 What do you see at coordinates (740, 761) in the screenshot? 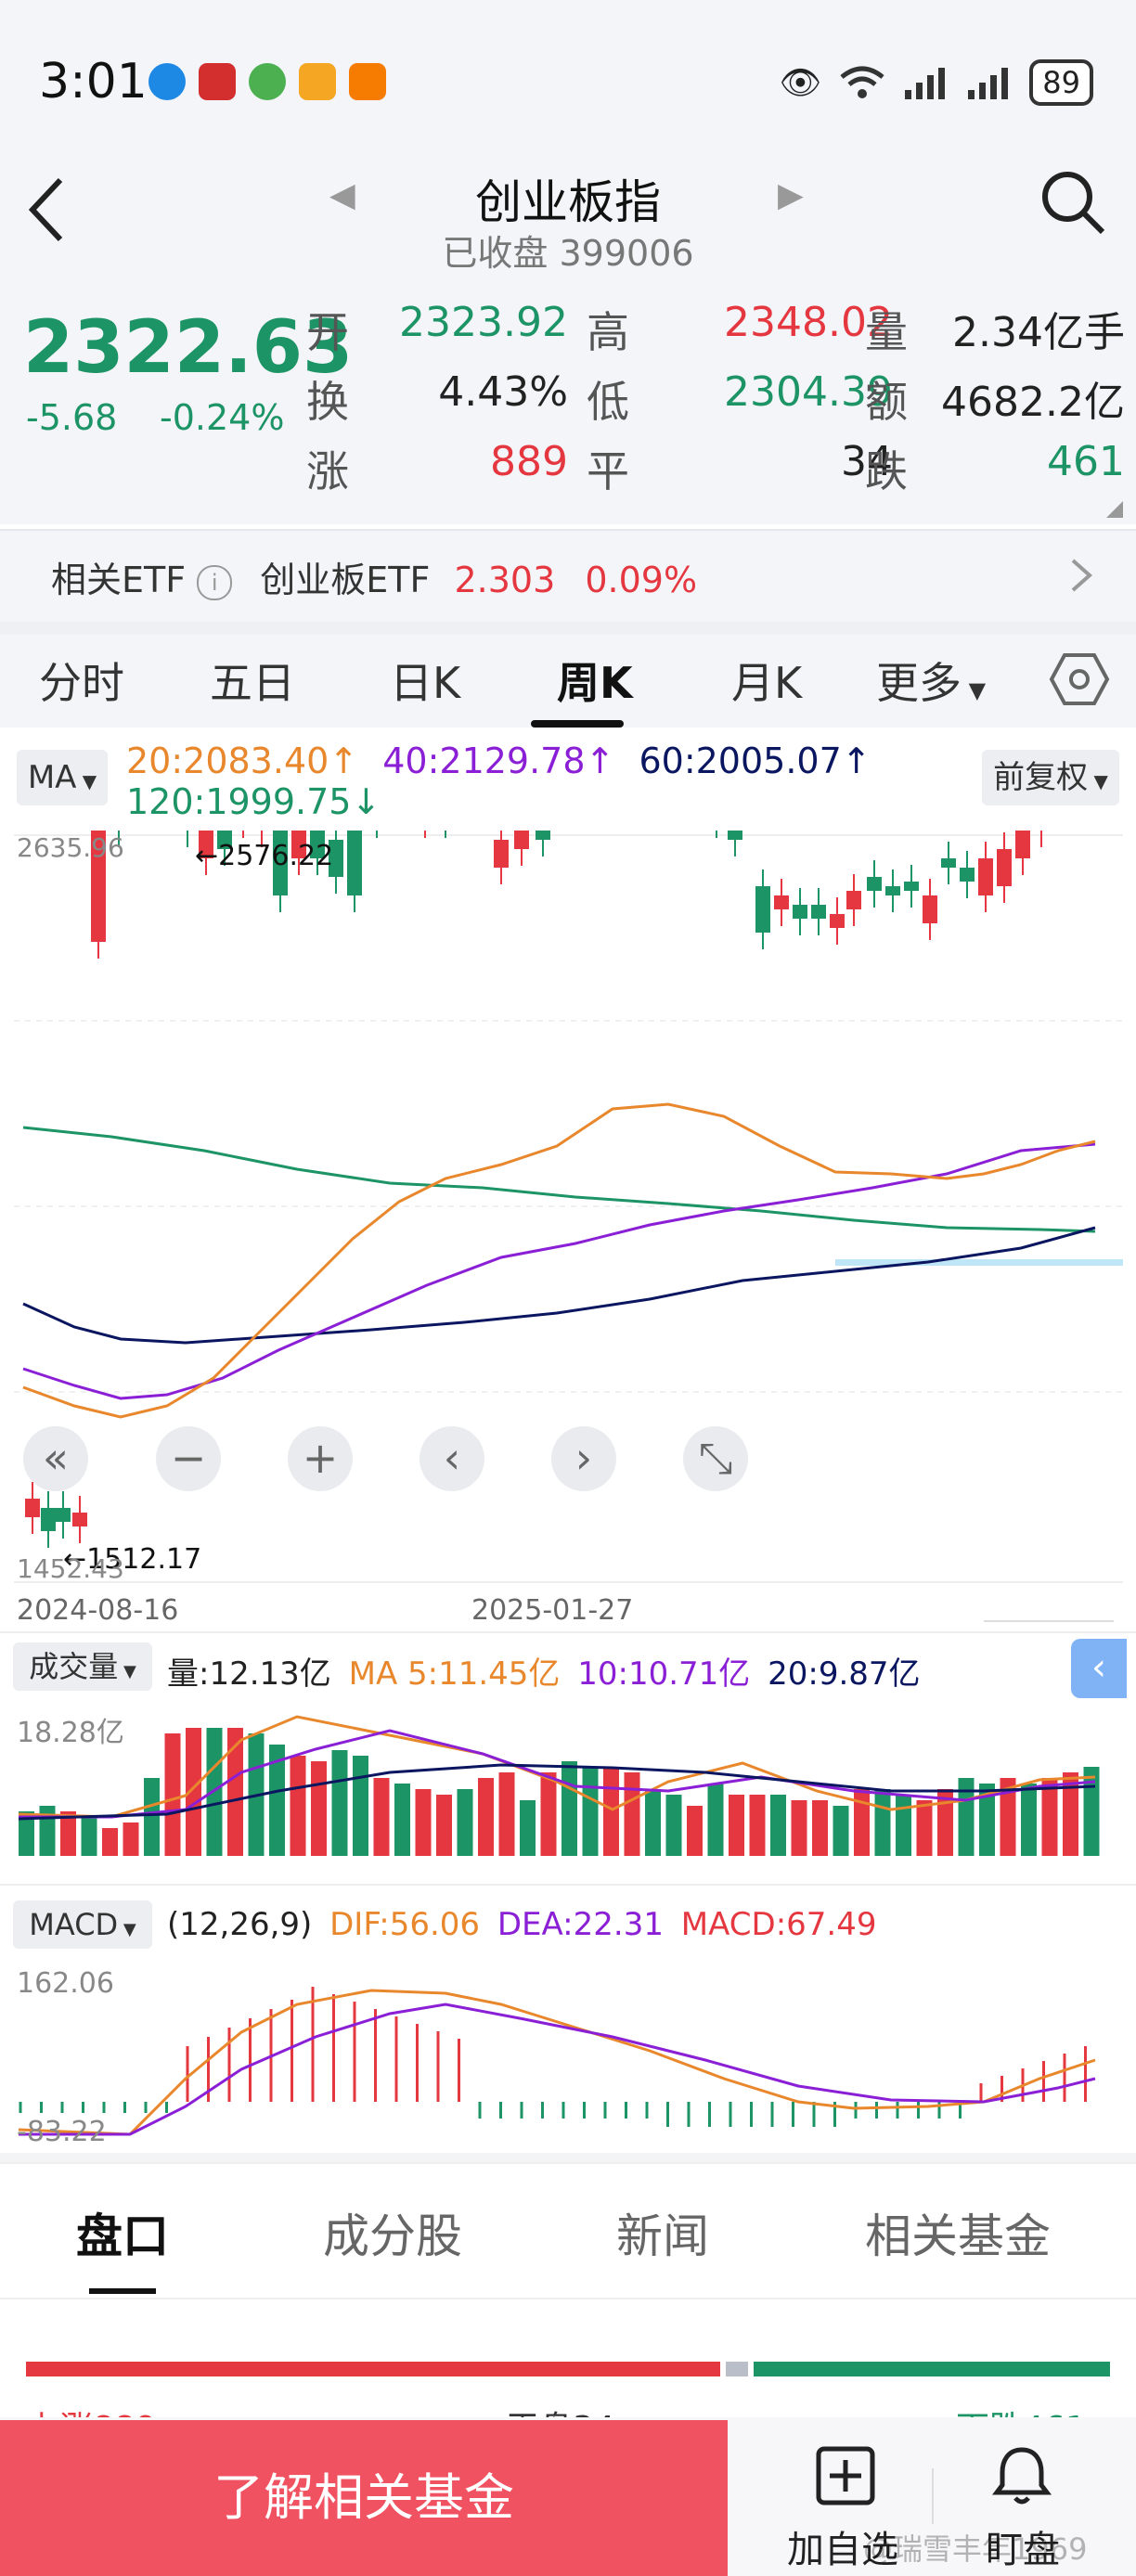
I see `ma60-label: 60:2005.07` at bounding box center [740, 761].